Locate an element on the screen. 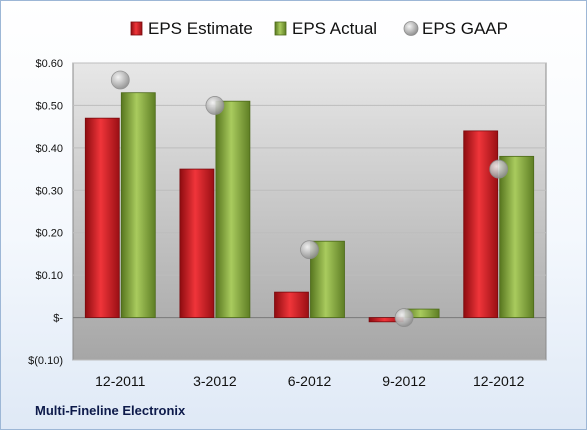 The image size is (587, 431). x-category-label: 6-2012 is located at coordinates (310, 381).